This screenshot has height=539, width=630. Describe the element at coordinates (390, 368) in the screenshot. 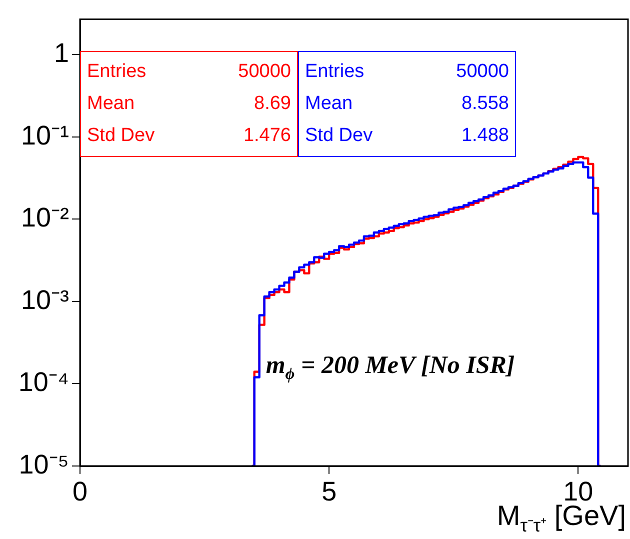

I see `annotation: m$_{ϕ}$ = 200 MeV [No ISR]` at that location.